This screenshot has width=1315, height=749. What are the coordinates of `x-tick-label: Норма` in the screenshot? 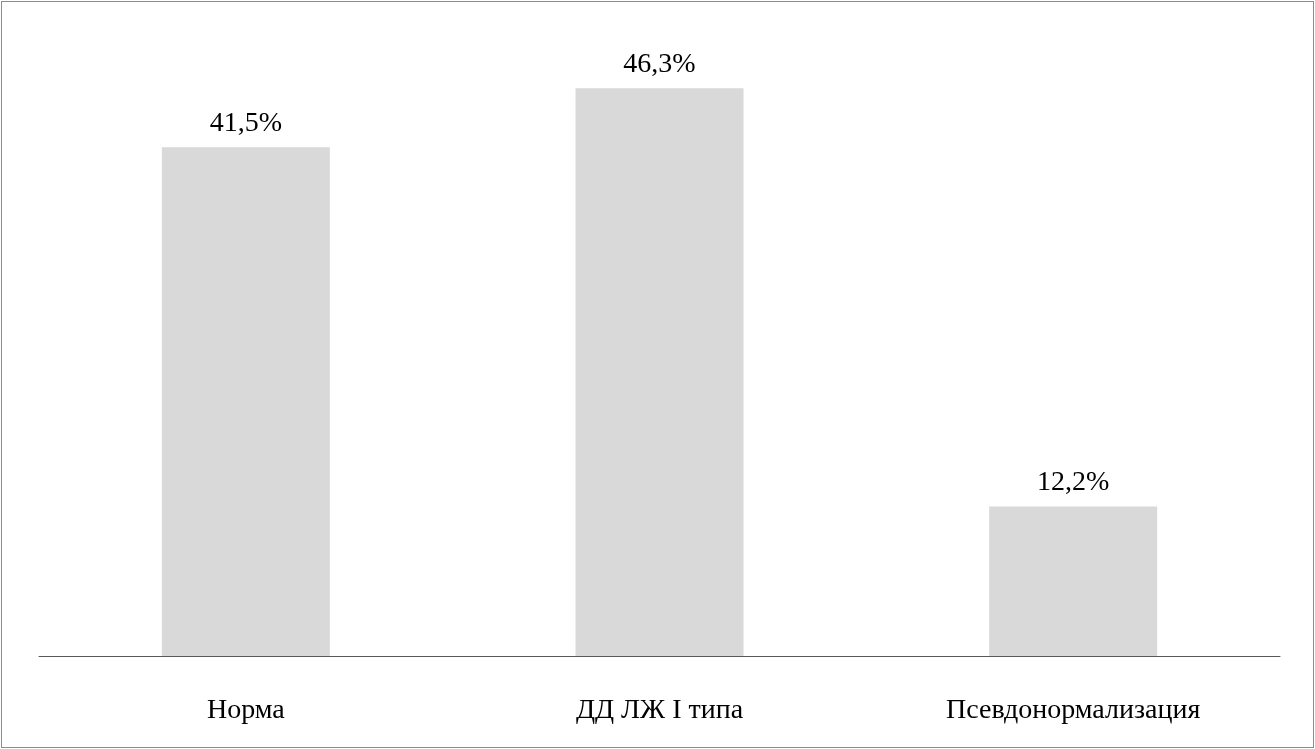 It's located at (246, 708).